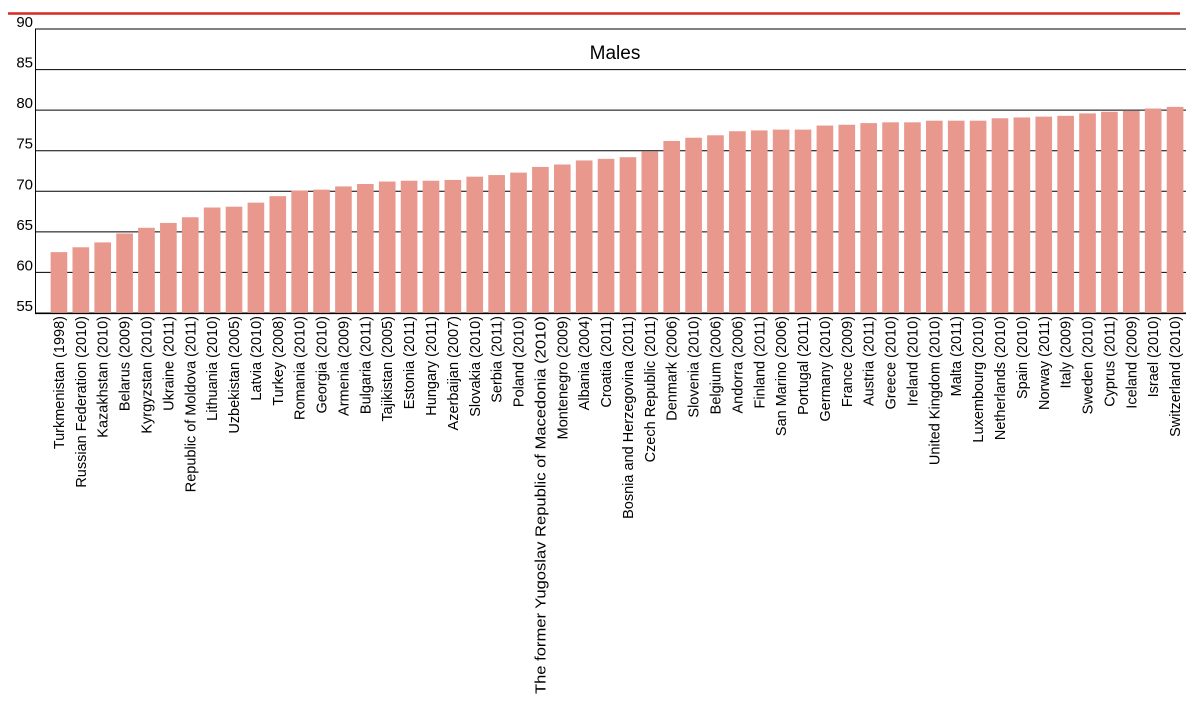  I want to click on x-category-label: Malta (2011), so click(957, 356).